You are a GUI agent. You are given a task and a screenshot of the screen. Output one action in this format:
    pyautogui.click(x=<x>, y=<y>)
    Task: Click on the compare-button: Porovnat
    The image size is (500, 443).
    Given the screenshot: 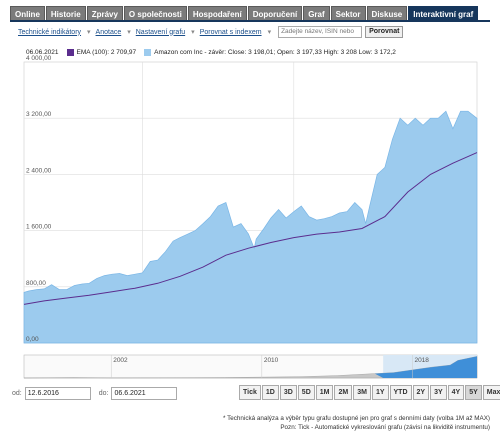 What is the action you would take?
    pyautogui.click(x=384, y=32)
    